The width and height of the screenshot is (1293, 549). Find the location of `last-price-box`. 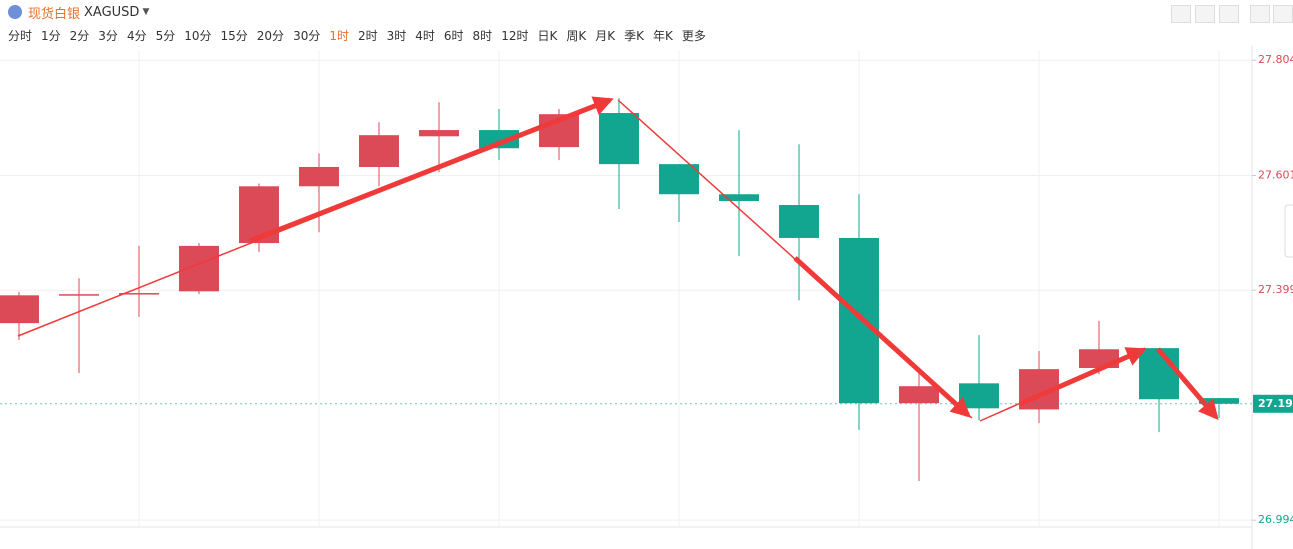

last-price-box is located at coordinates (1273, 403).